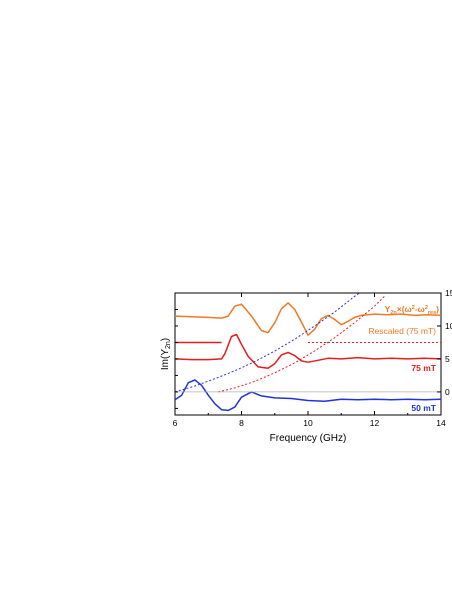  I want to click on x-axis-label: Frequency (GHz), so click(308, 438).